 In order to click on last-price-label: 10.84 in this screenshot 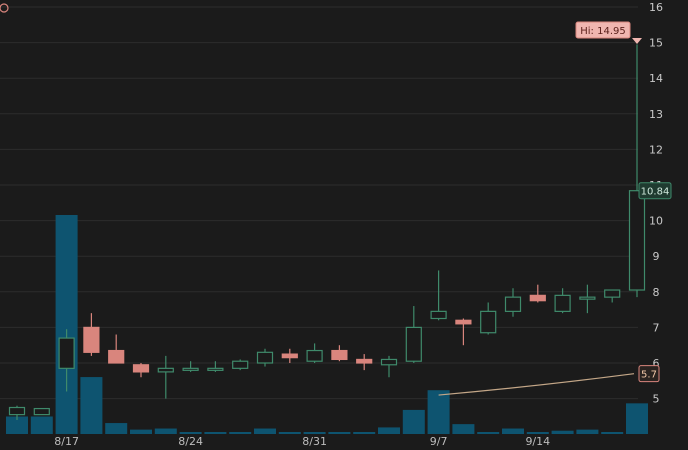, I will do `click(655, 191)`.